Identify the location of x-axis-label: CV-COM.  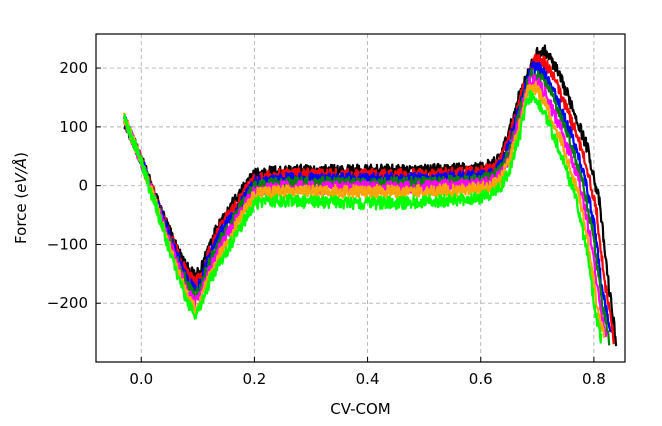
(360, 409).